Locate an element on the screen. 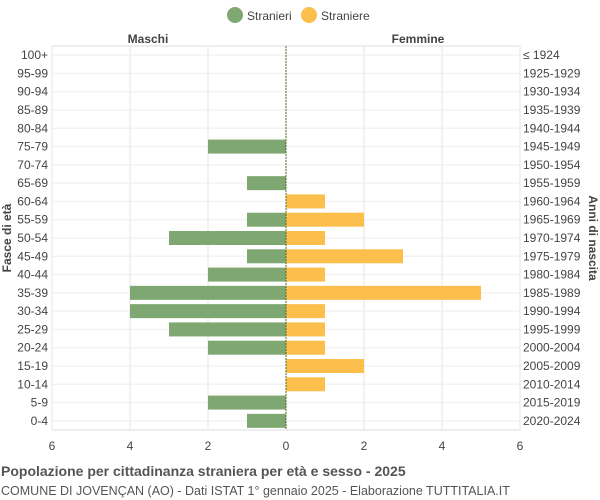 Image resolution: width=600 pixels, height=500 pixels. birth-year-label: 1940-1944 is located at coordinates (552, 128).